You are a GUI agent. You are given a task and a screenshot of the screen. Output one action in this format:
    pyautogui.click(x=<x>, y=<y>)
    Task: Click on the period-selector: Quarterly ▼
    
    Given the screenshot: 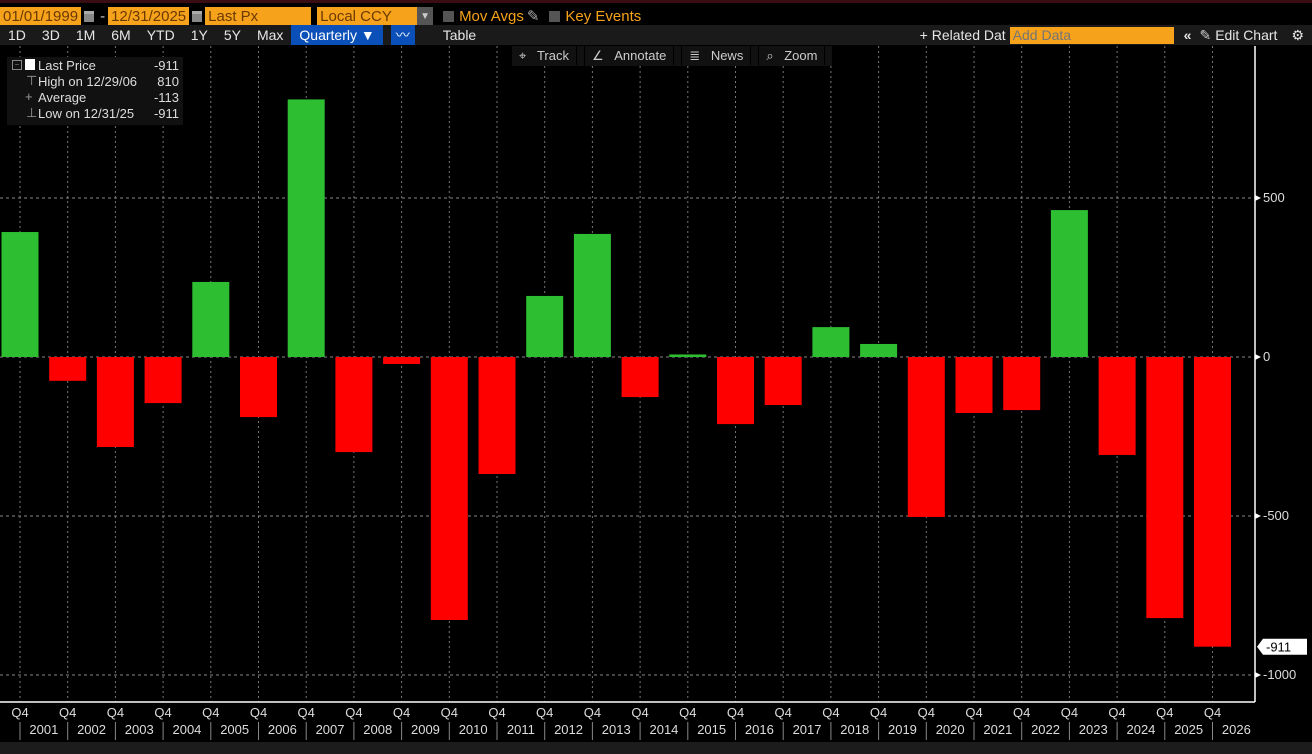 What is the action you would take?
    pyautogui.click(x=337, y=35)
    